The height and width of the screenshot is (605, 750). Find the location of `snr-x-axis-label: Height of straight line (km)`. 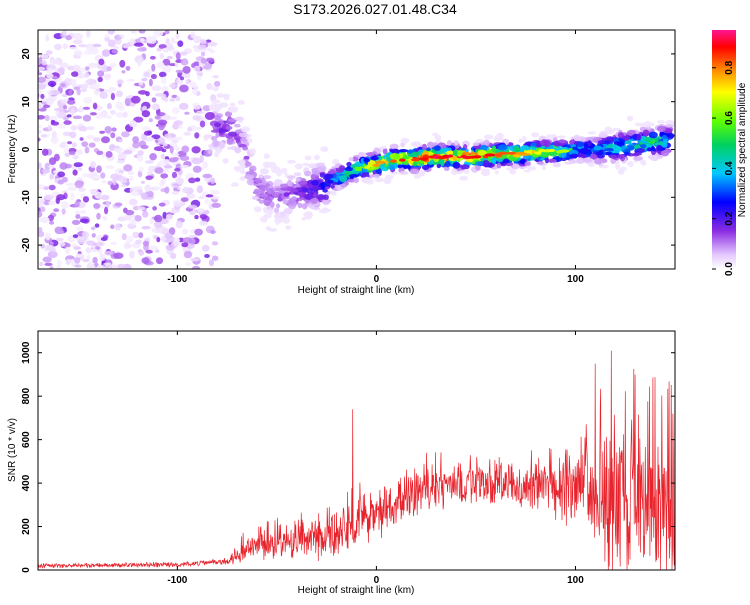

snr-x-axis-label: Height of straight line (km) is located at coordinates (356, 590).